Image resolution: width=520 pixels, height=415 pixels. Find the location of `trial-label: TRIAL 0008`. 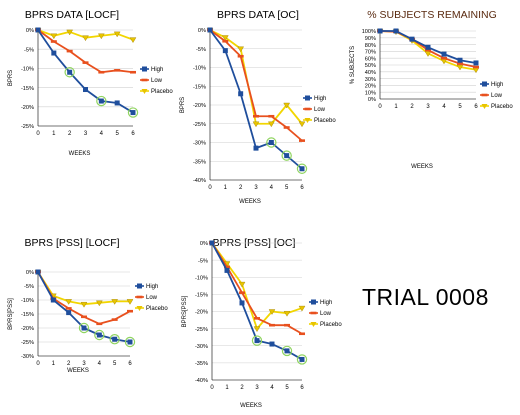

trial-label: TRIAL 0008 is located at coordinates (425, 297).